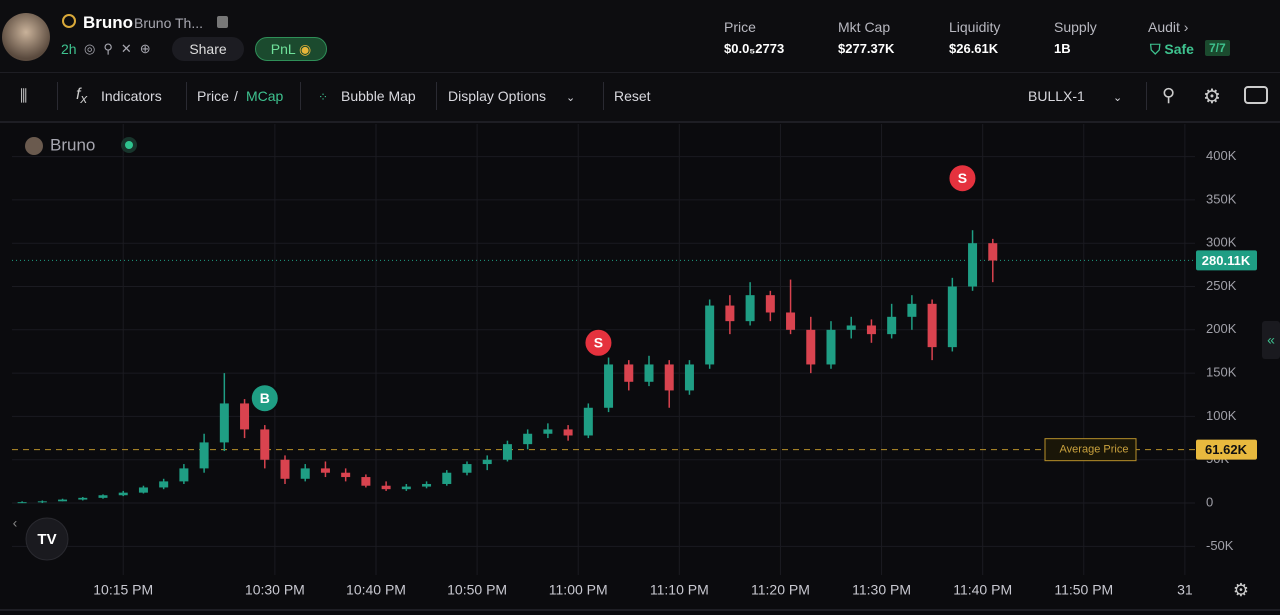 The image size is (1280, 615). Describe the element at coordinates (1094, 450) in the screenshot. I see `average-price-name: Average Price` at that location.